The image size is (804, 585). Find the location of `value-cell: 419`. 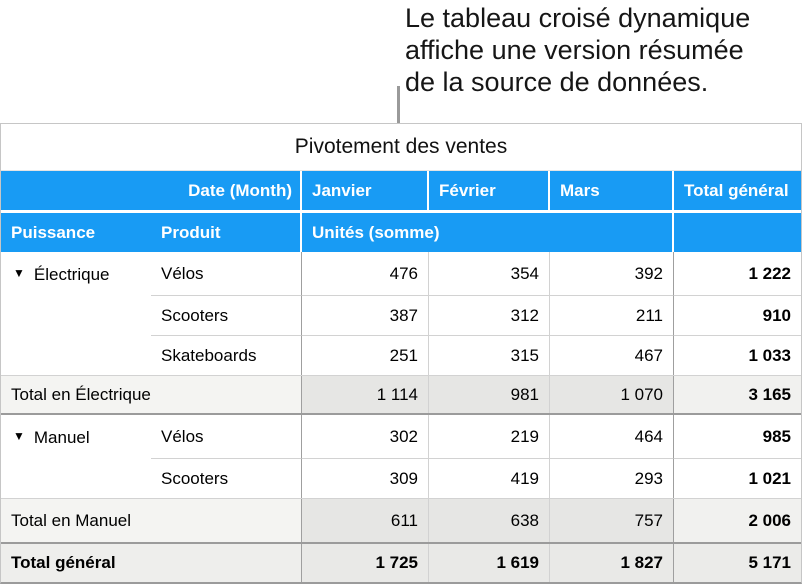

value-cell: 419 is located at coordinates (488, 478).